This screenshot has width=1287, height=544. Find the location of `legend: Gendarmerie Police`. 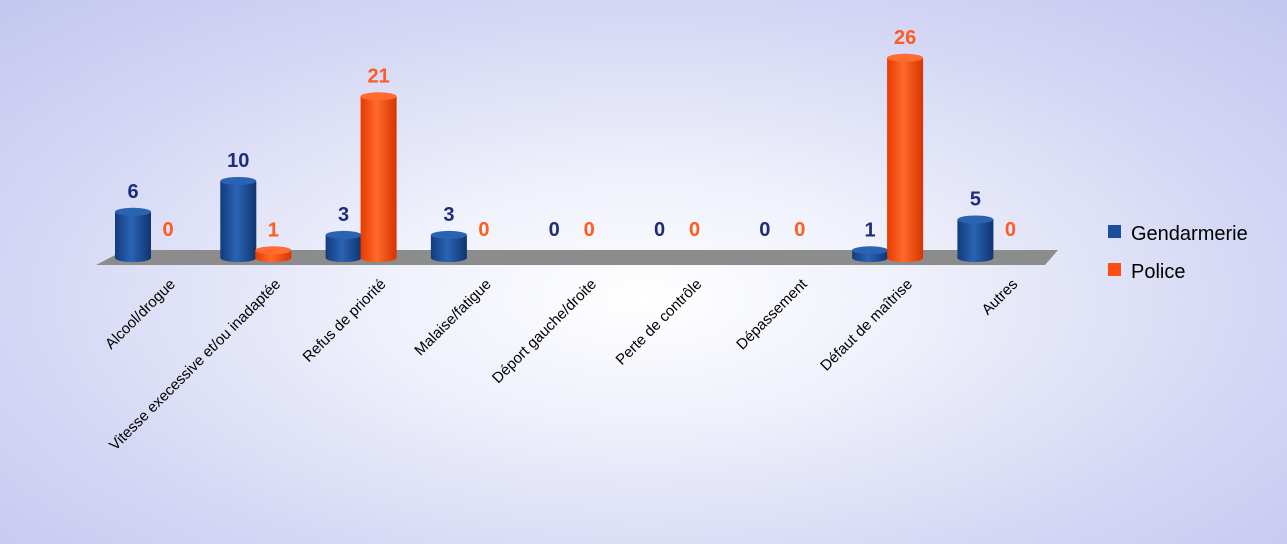

legend: Gendarmerie Police is located at coordinates (1178, 253).